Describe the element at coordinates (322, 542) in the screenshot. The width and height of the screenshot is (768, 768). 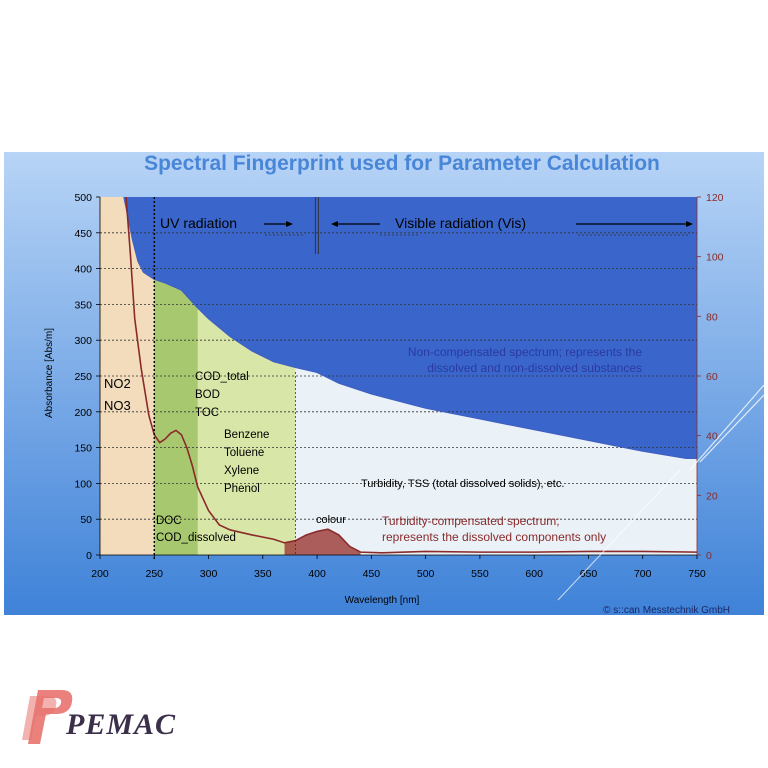
I see `colour-peak-fill` at that location.